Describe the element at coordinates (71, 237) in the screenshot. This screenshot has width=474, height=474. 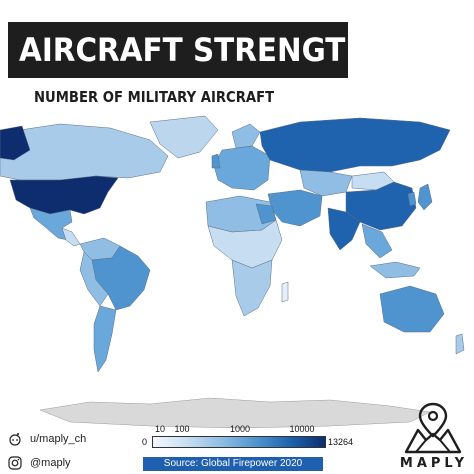
I see `region-central-america` at that location.